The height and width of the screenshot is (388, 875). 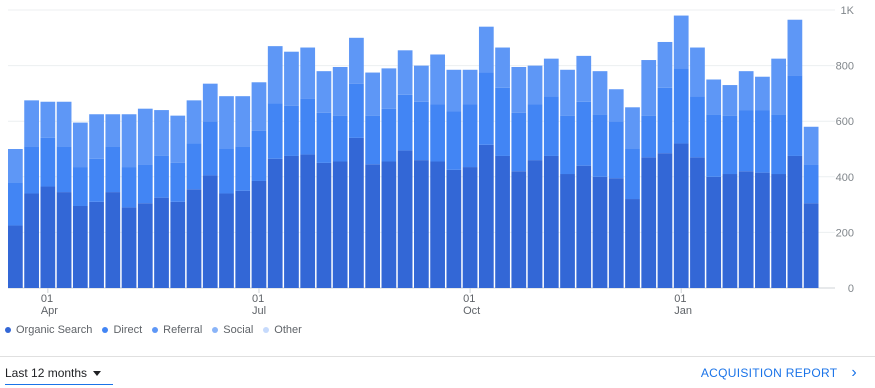 What do you see at coordinates (128, 330) in the screenshot?
I see `legend-label: Direct` at bounding box center [128, 330].